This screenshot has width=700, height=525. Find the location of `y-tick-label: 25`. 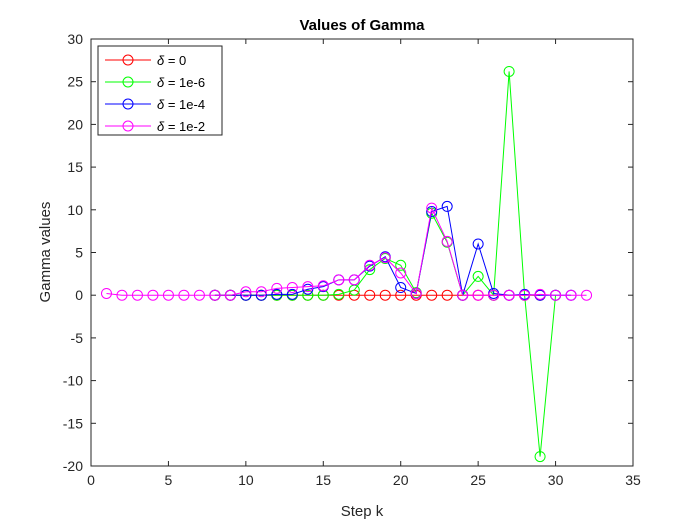

y-tick-label: 25 is located at coordinates (75, 82).